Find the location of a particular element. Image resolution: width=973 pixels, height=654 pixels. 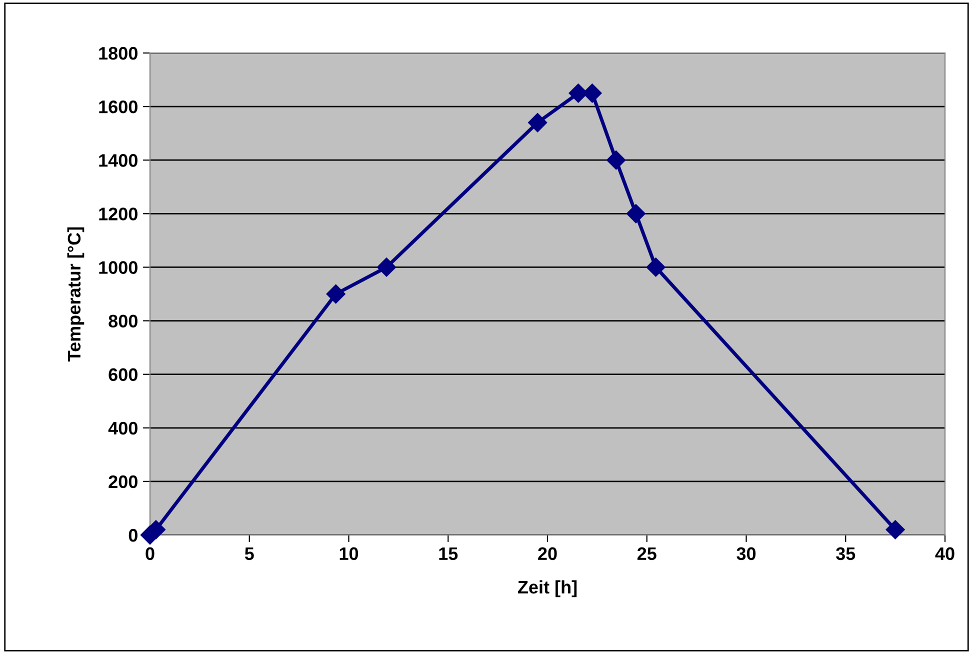

y-tick-label: 1400 is located at coordinates (118, 160).